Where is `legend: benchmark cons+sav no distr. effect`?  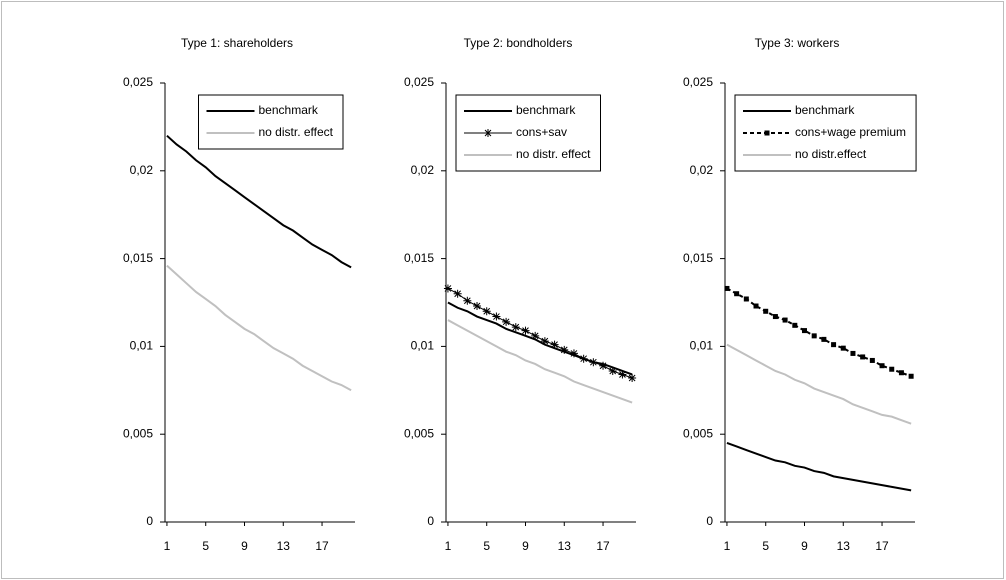
legend: benchmark cons+sav no distr. effect is located at coordinates (528, 133).